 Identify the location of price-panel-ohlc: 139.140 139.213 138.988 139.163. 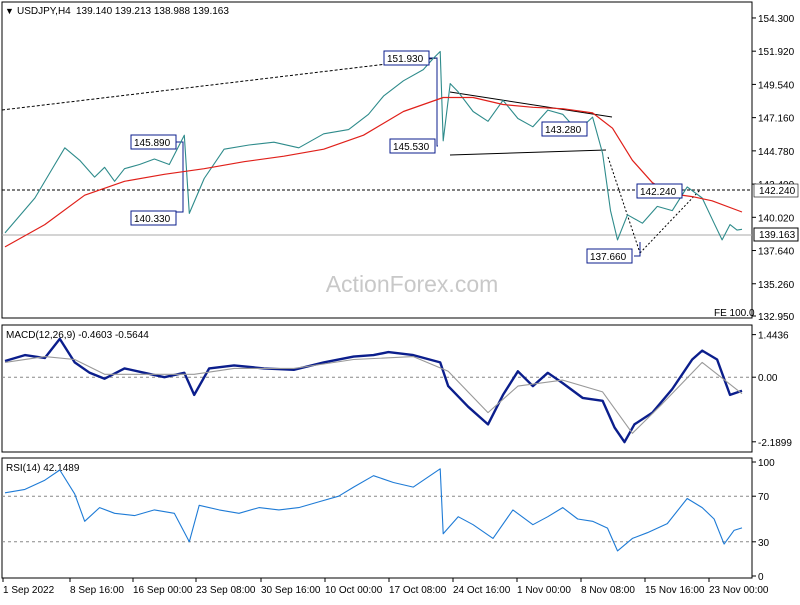
(152, 11).